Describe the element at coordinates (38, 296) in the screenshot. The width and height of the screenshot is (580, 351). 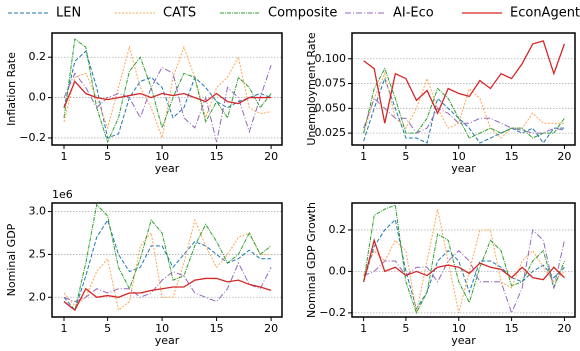
I see `y-tick-label: 2.0` at that location.